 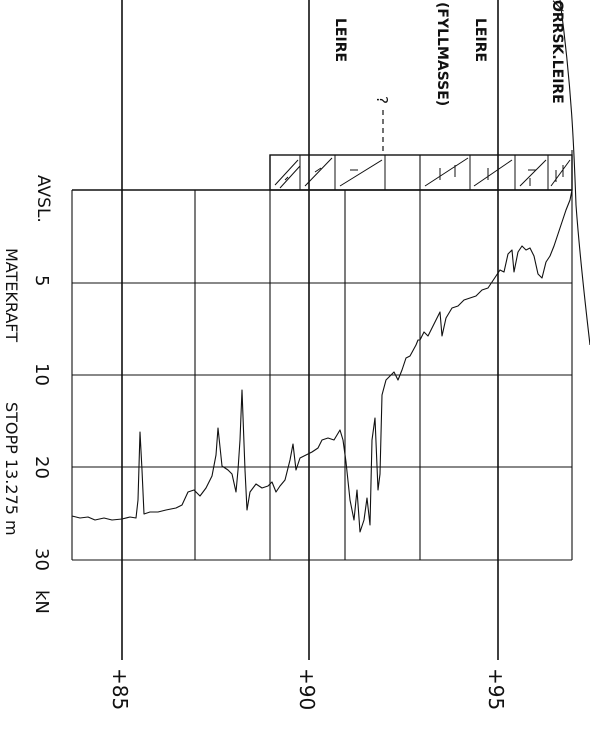 I want to click on soil-label-fyllmasse: (FYLLMASSE), so click(x=442, y=54).